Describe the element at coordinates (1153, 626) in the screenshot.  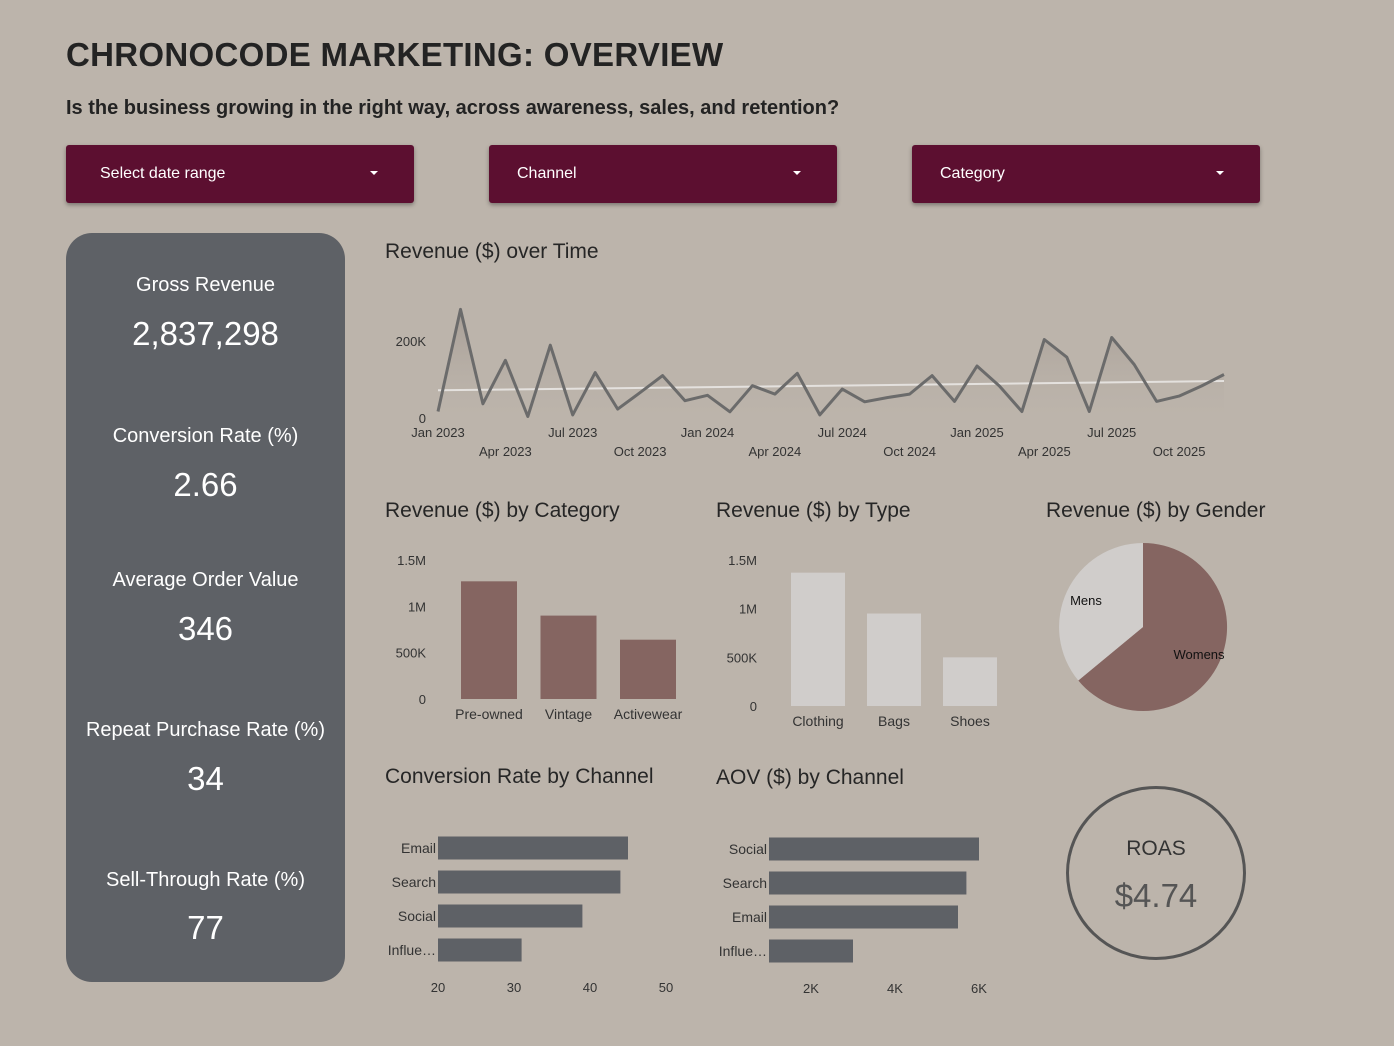
I see `pie-slice-womens` at that location.